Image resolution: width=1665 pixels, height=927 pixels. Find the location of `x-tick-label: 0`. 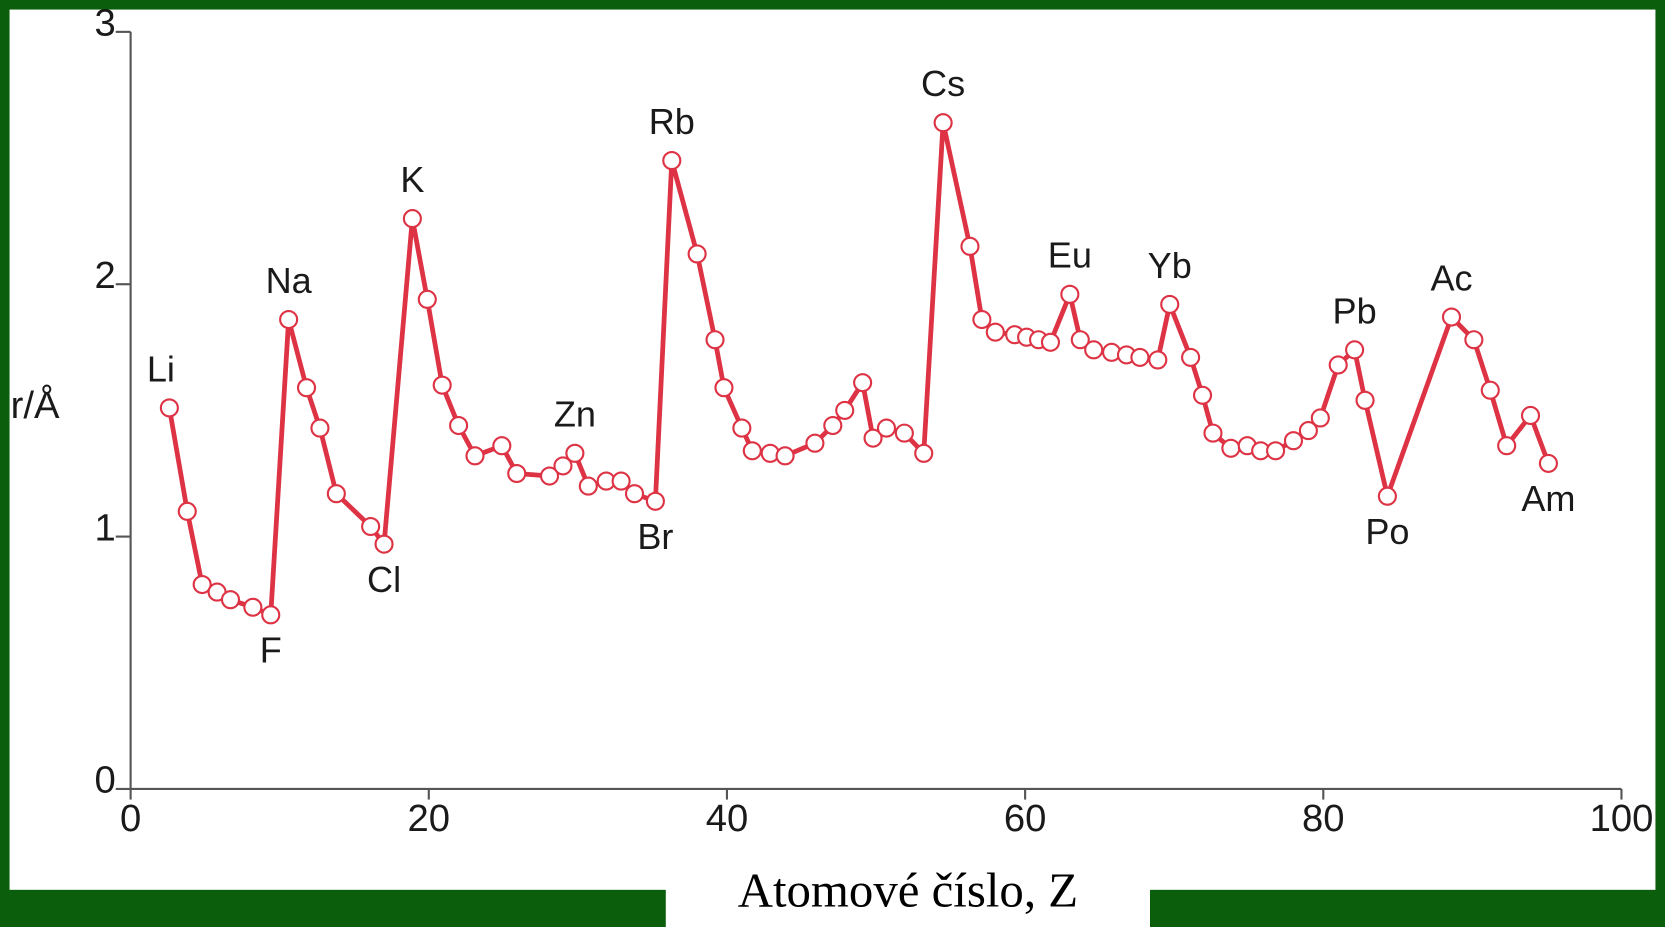

x-tick-label: 0 is located at coordinates (130, 818).